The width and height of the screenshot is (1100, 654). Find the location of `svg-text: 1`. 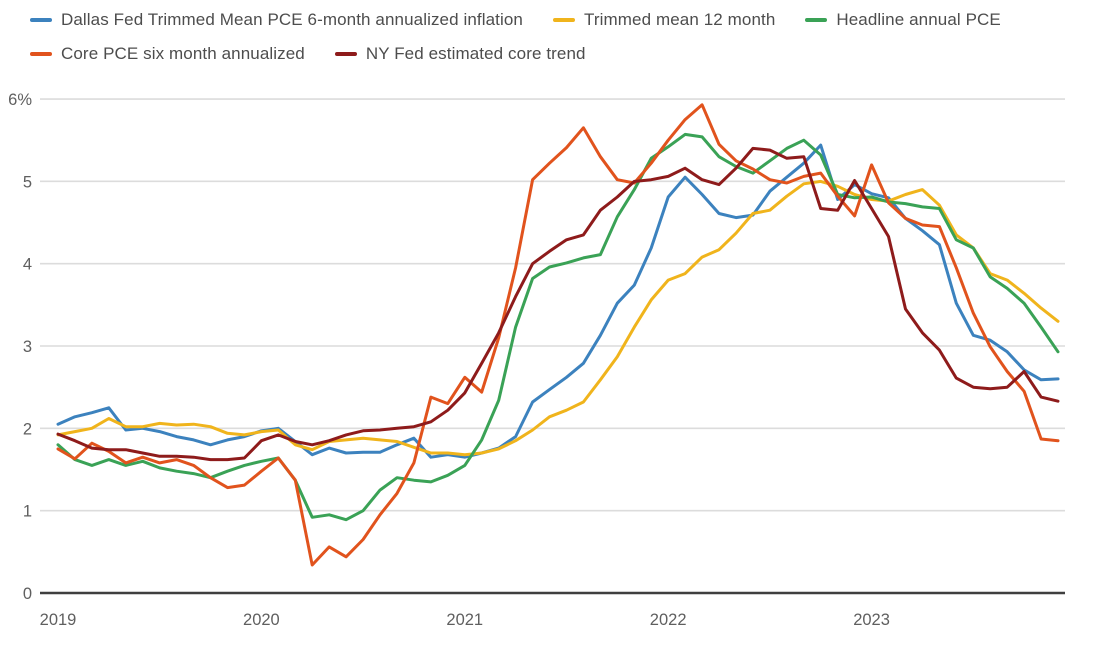

svg-text: 1 is located at coordinates (27, 512).